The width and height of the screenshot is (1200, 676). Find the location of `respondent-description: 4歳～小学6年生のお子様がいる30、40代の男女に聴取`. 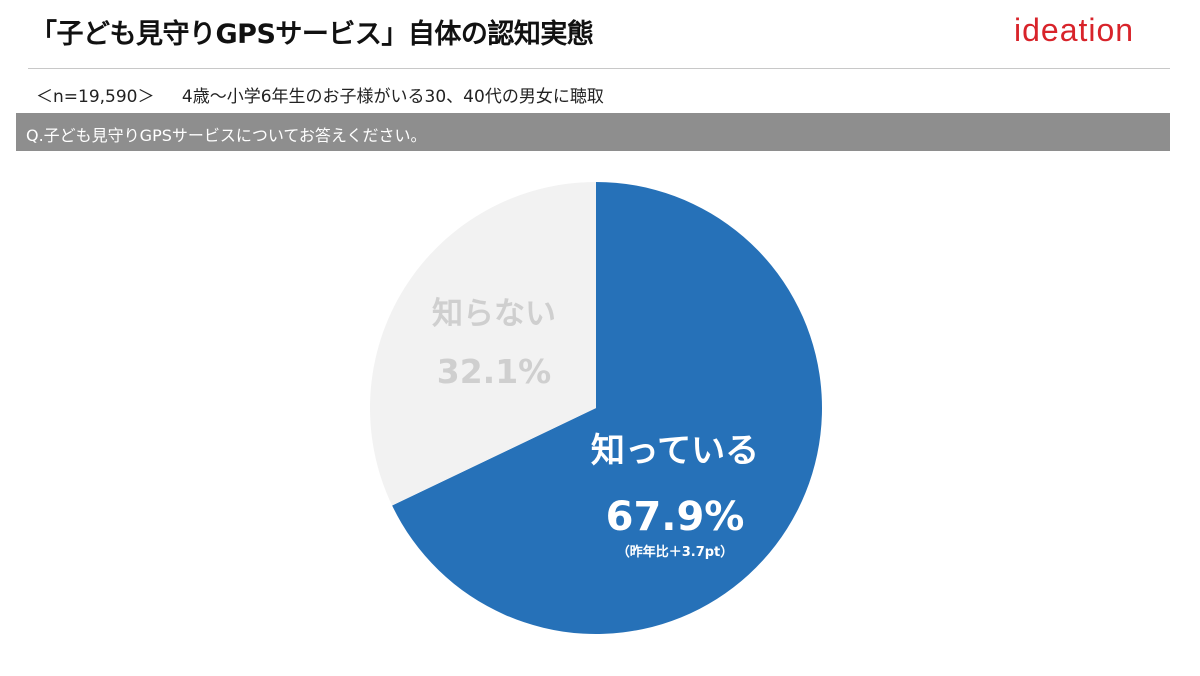

respondent-description: 4歳～小学6年生のお子様がいる30、40代の男女に聴取 is located at coordinates (392, 97).